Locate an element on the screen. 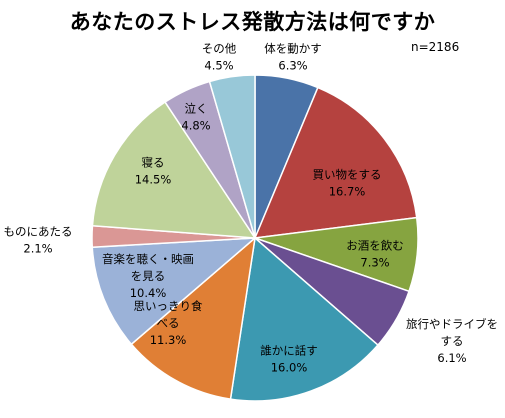 The height and width of the screenshot is (418, 505). slice-value-label: 7.3% is located at coordinates (374, 263).